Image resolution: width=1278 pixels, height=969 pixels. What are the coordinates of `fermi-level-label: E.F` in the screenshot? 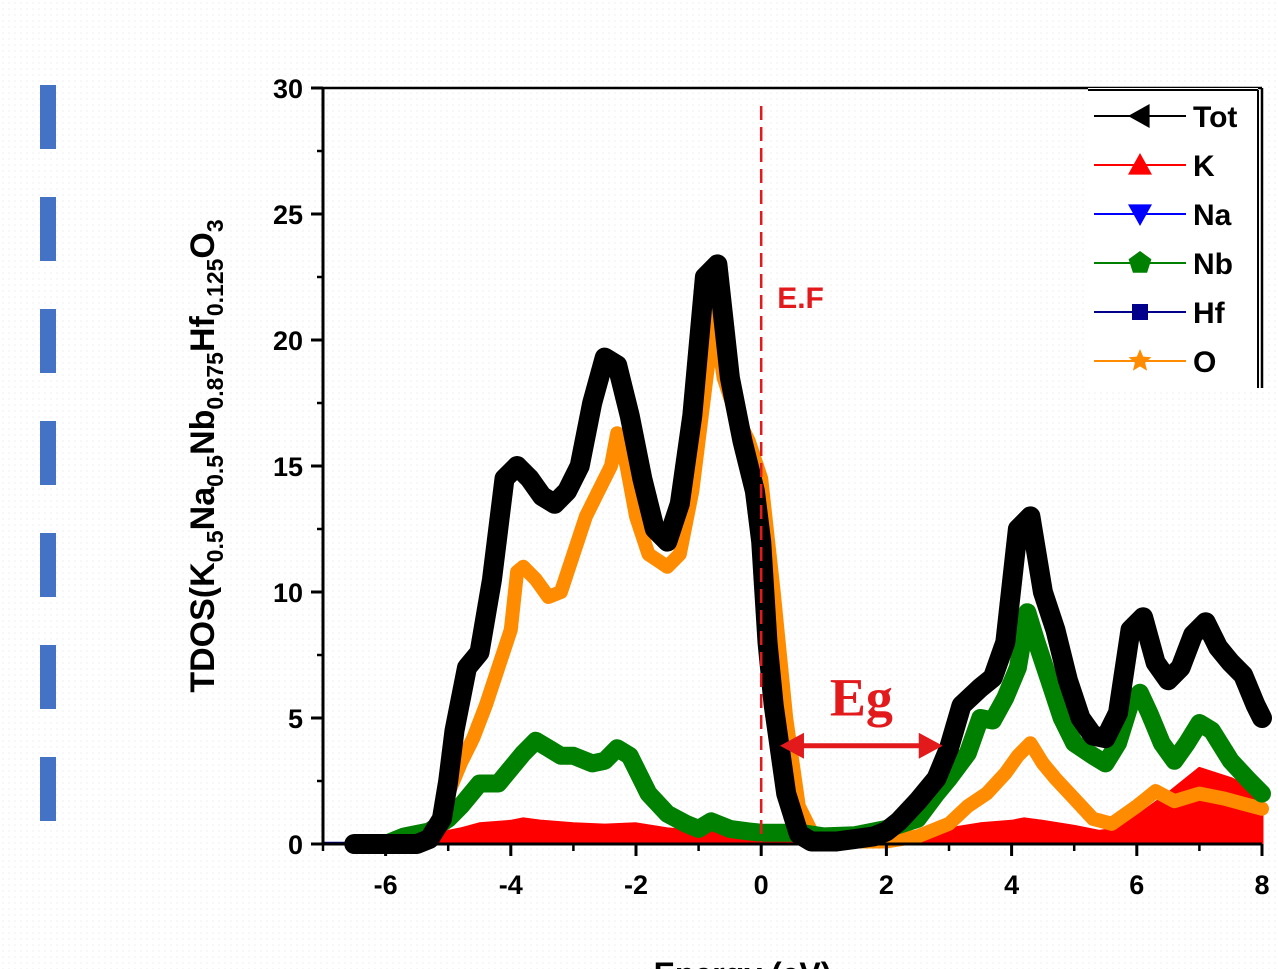 It's located at (800, 298).